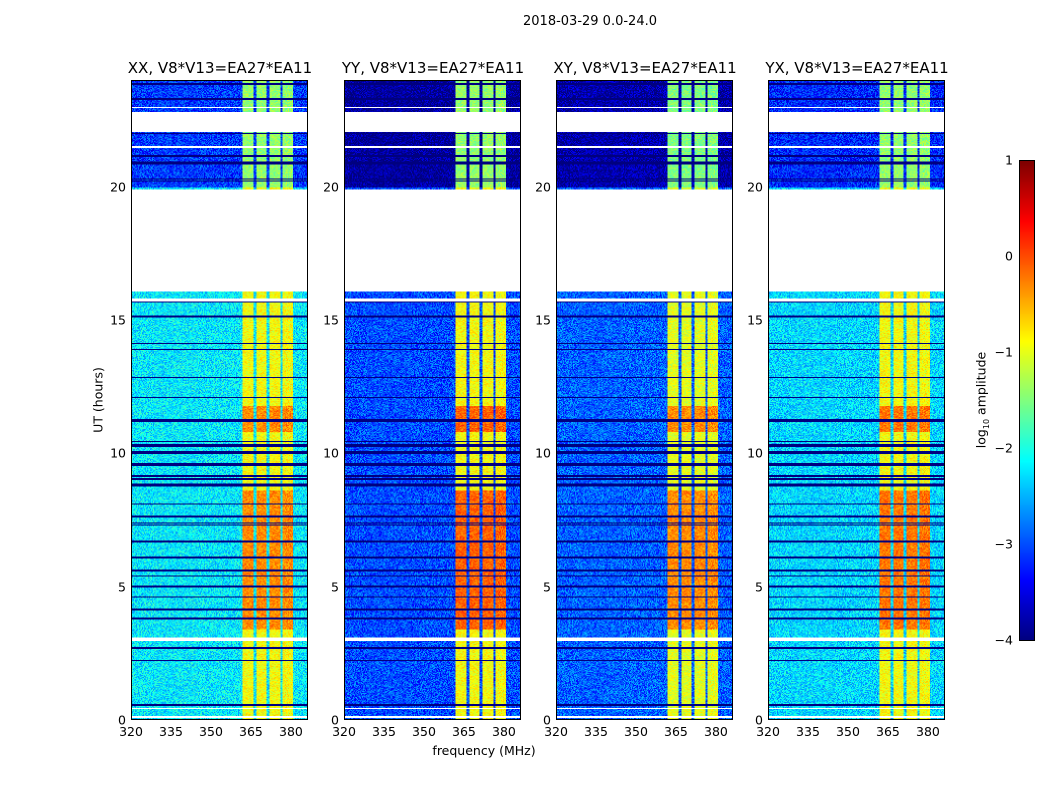 The height and width of the screenshot is (800, 1050). Describe the element at coordinates (645, 68) in the screenshot. I see `panel-title-xy: XY, V8*V13=EA27*EA11` at that location.